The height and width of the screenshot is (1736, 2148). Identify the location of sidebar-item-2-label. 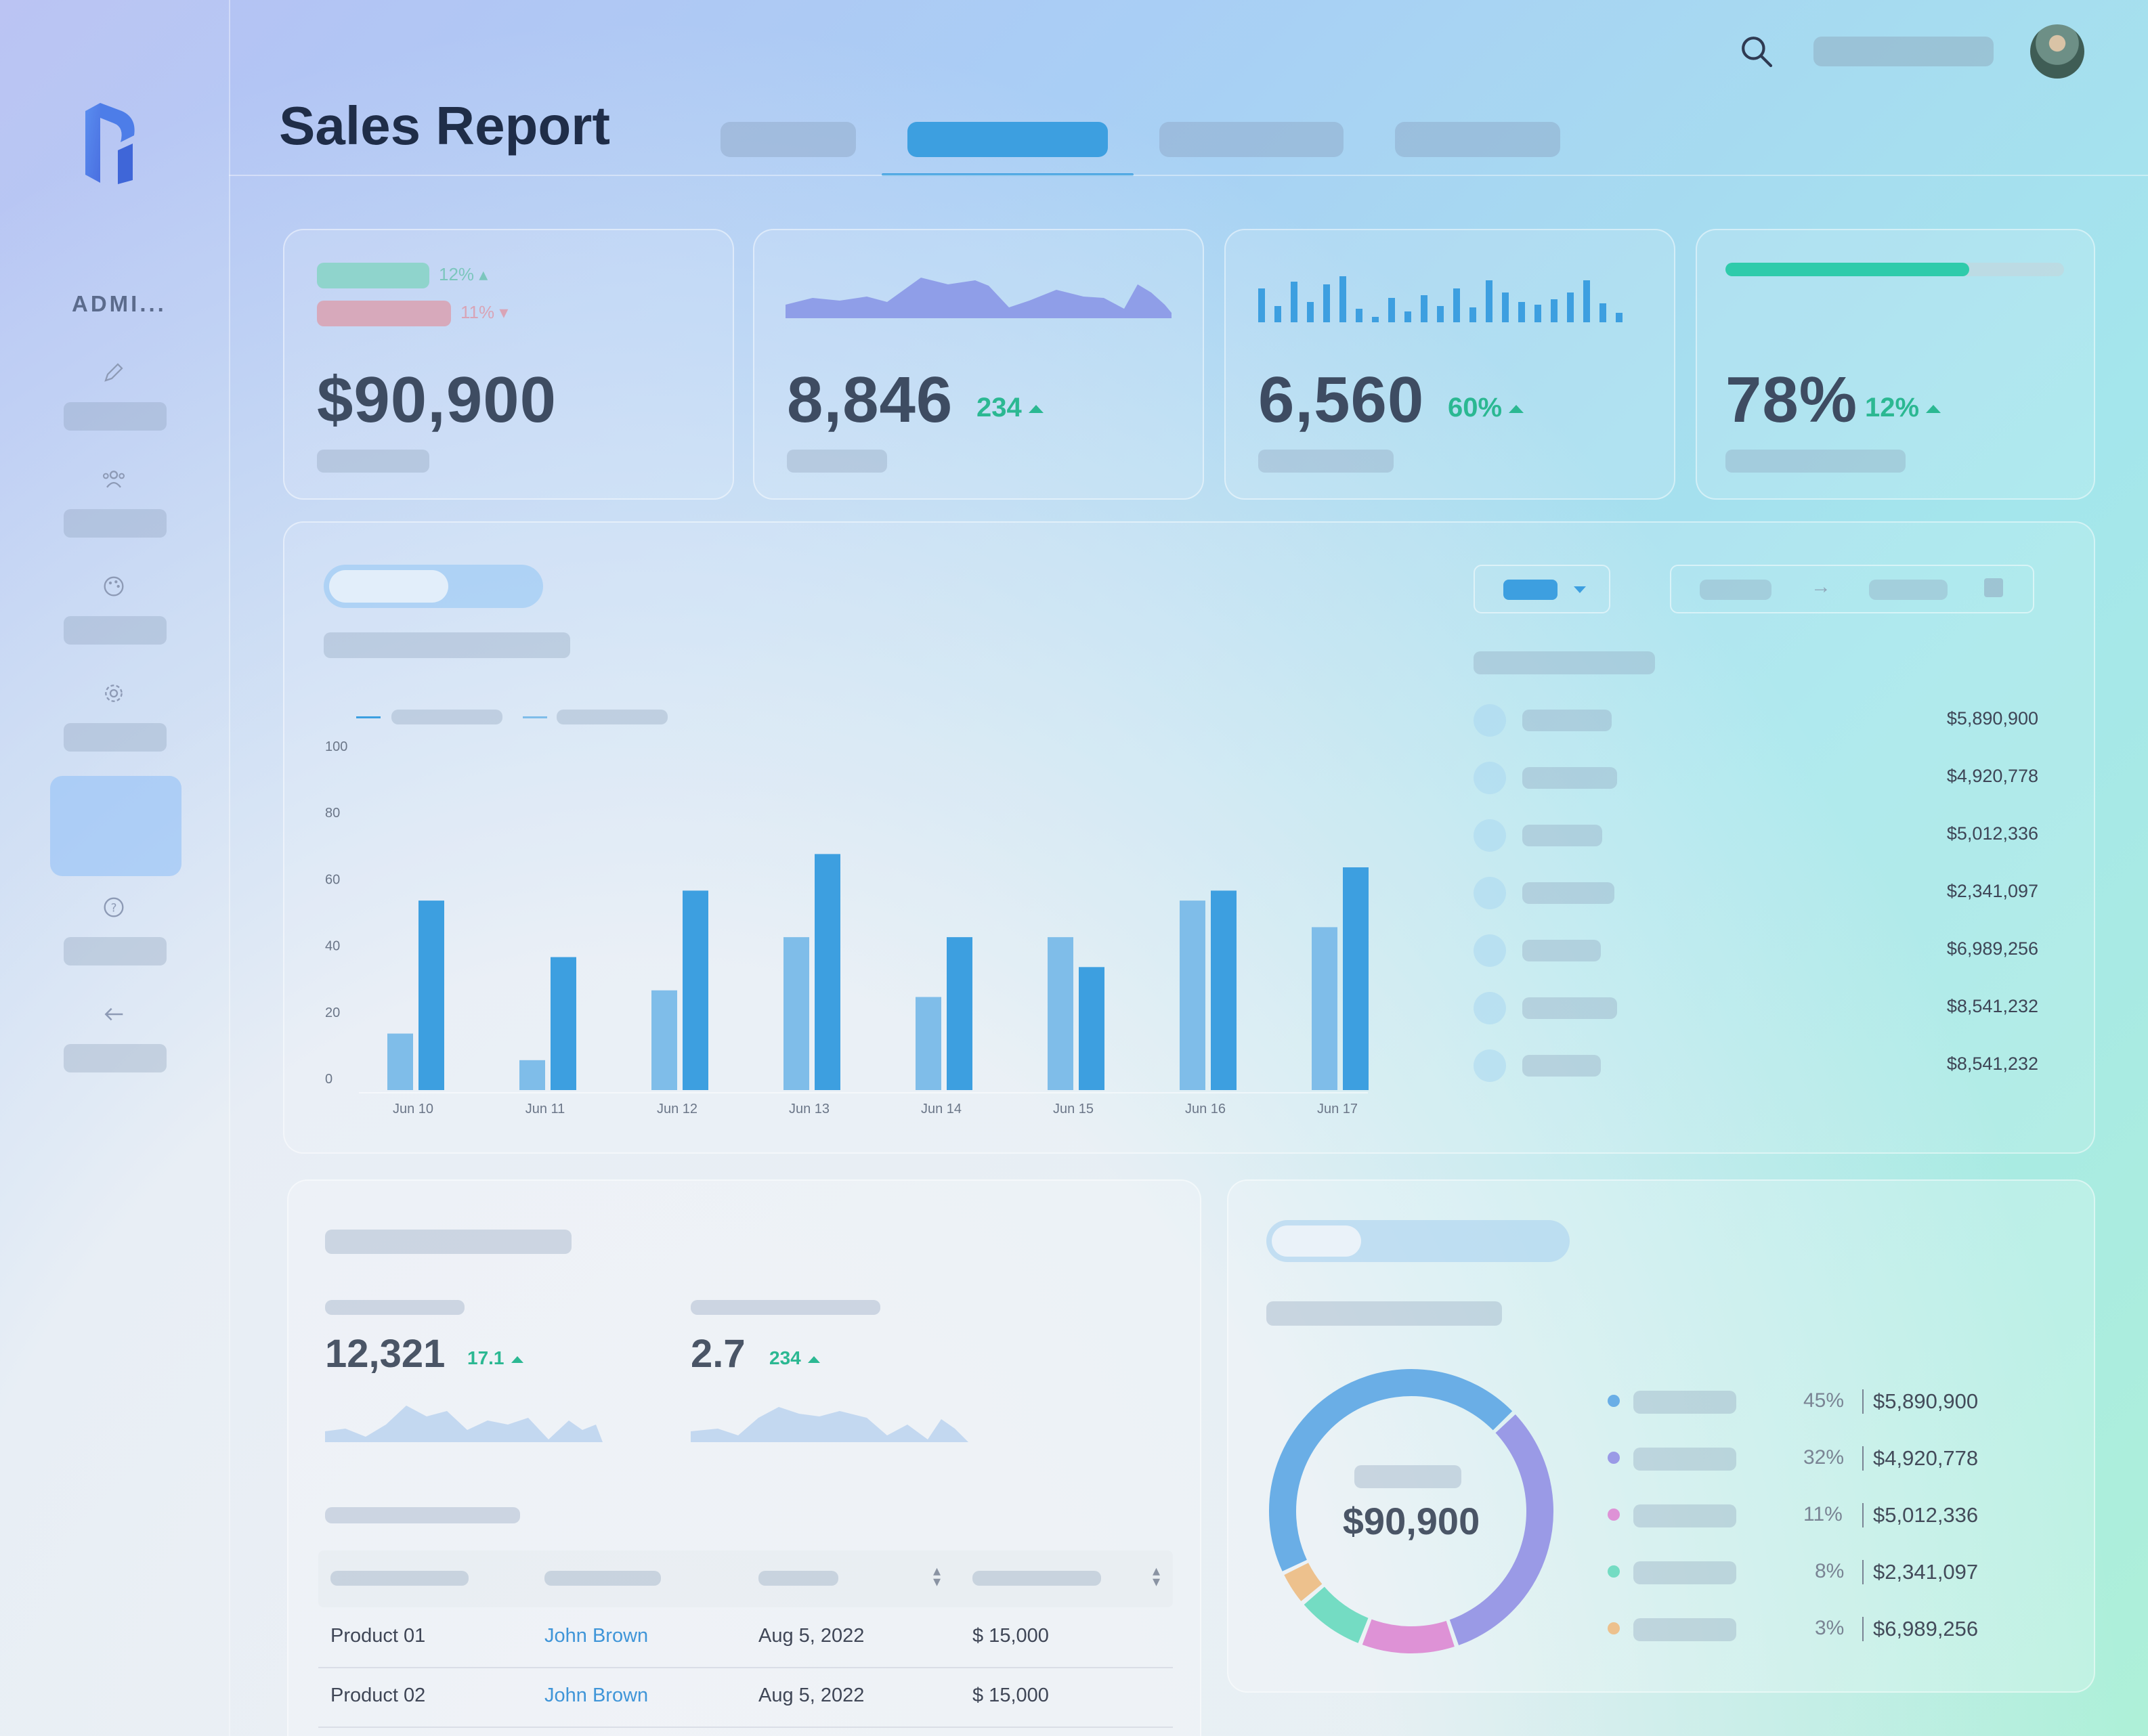
(115, 523).